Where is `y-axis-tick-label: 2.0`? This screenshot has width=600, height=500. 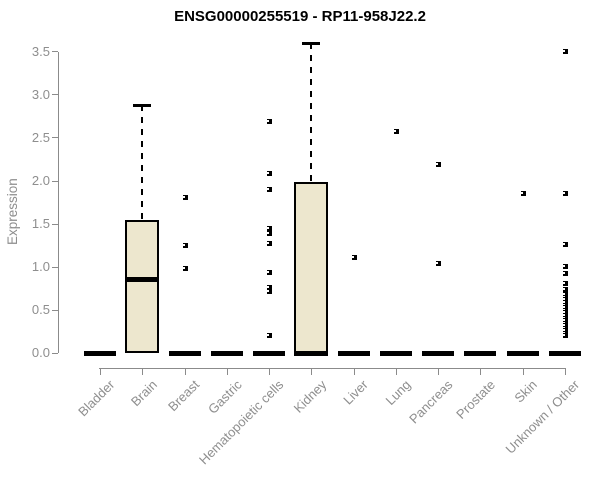
y-axis-tick-label: 2.0 is located at coordinates (40, 180).